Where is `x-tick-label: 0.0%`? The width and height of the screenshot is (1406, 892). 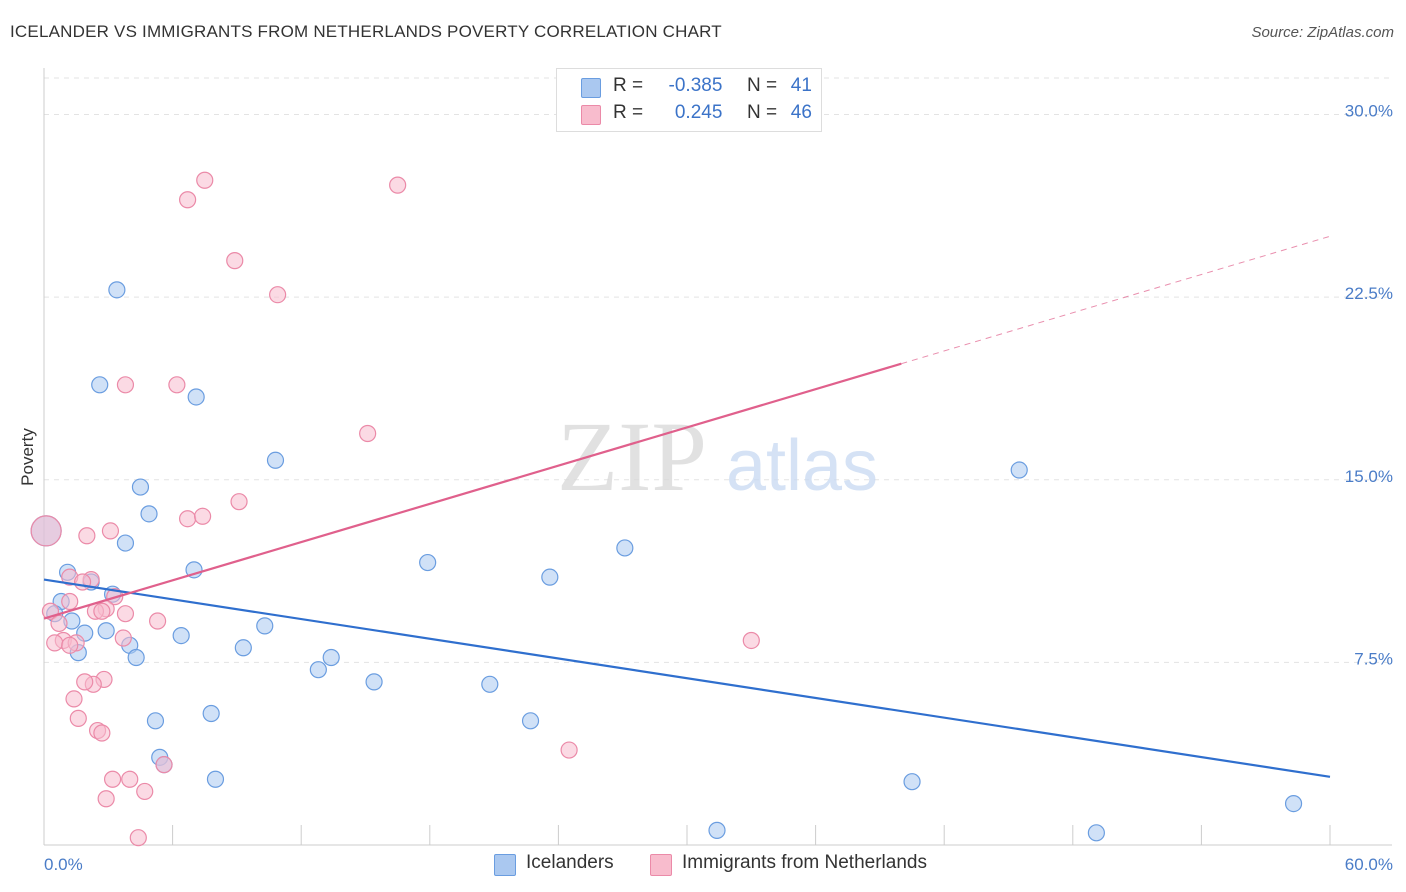 x-tick-label: 0.0% is located at coordinates (63, 864).